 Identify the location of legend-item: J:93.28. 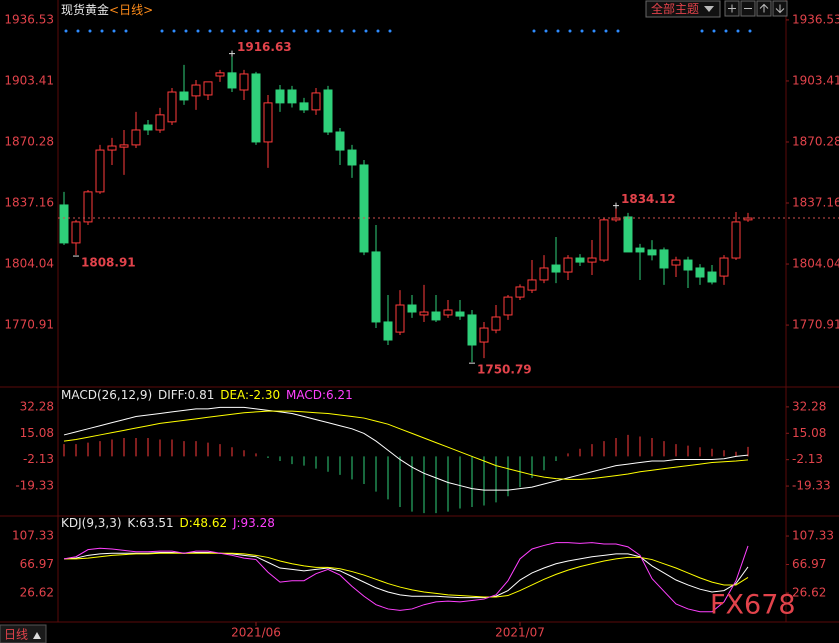
(253, 523).